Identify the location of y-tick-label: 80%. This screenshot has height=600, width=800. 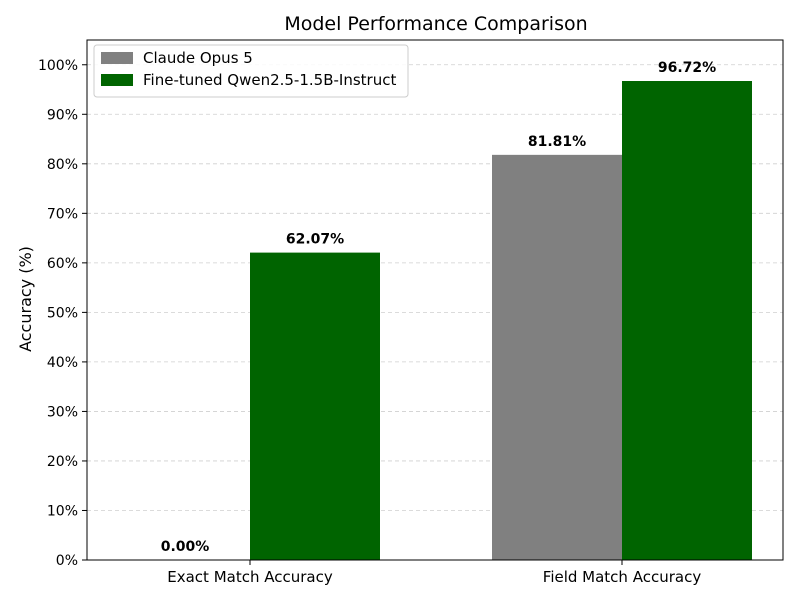
(62, 165).